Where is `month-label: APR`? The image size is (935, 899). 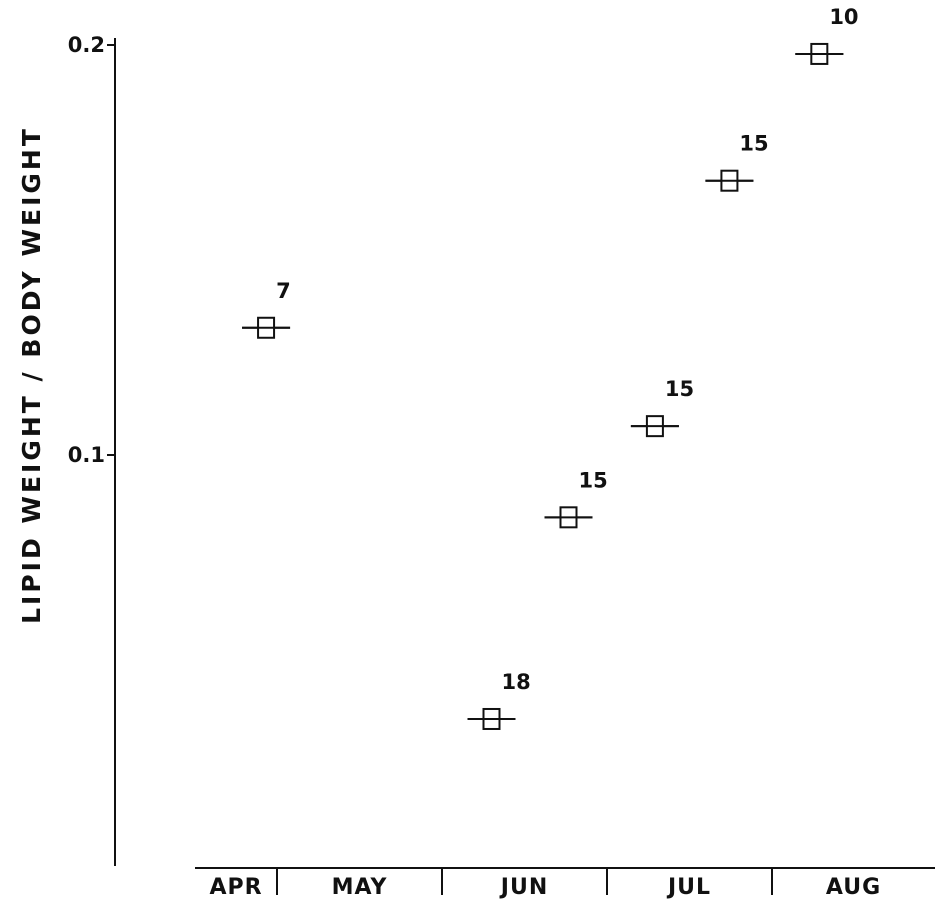
month-label: APR is located at coordinates (235, 887).